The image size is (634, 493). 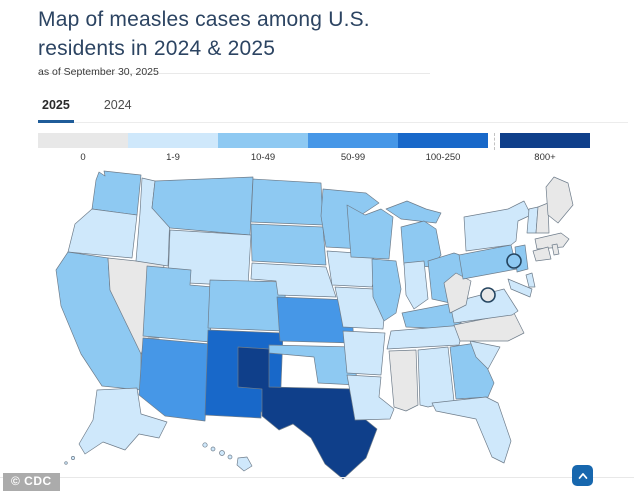 What do you see at coordinates (488, 295) in the screenshot?
I see `marker-district-of-columbia` at bounding box center [488, 295].